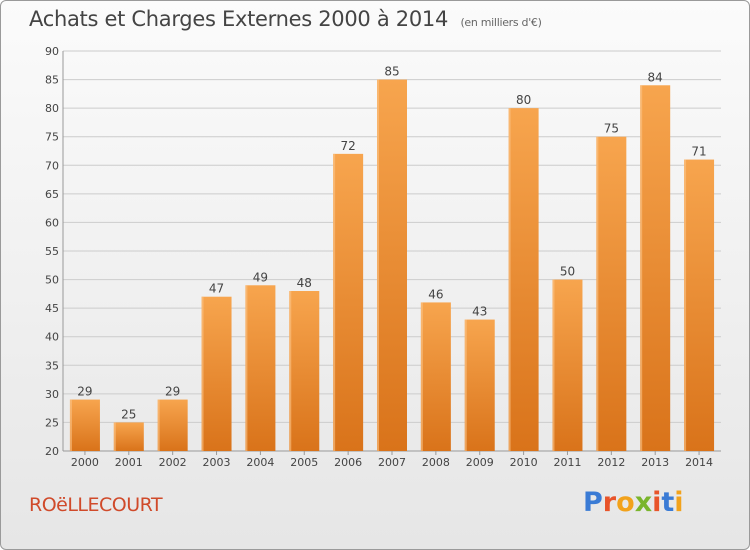  What do you see at coordinates (348, 302) in the screenshot?
I see `bar-2006` at bounding box center [348, 302].